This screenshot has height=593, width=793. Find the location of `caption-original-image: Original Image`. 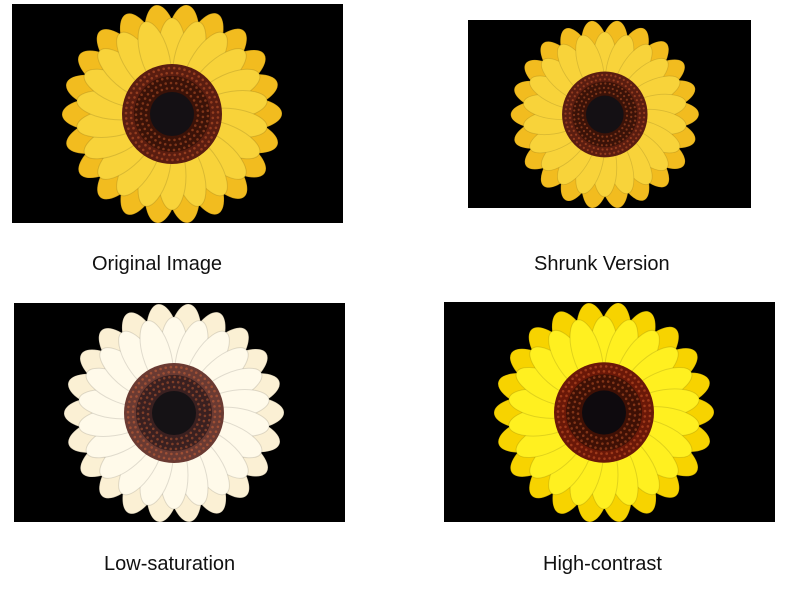

caption-original-image: Original Image is located at coordinates (157, 264).